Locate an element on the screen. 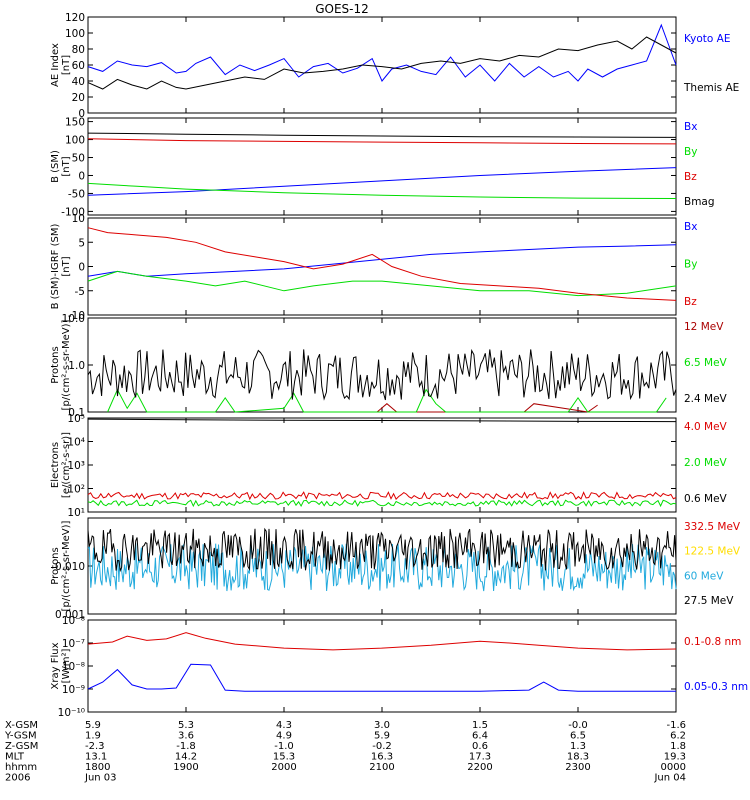  x-axis-value: 2100 is located at coordinates (381, 767).